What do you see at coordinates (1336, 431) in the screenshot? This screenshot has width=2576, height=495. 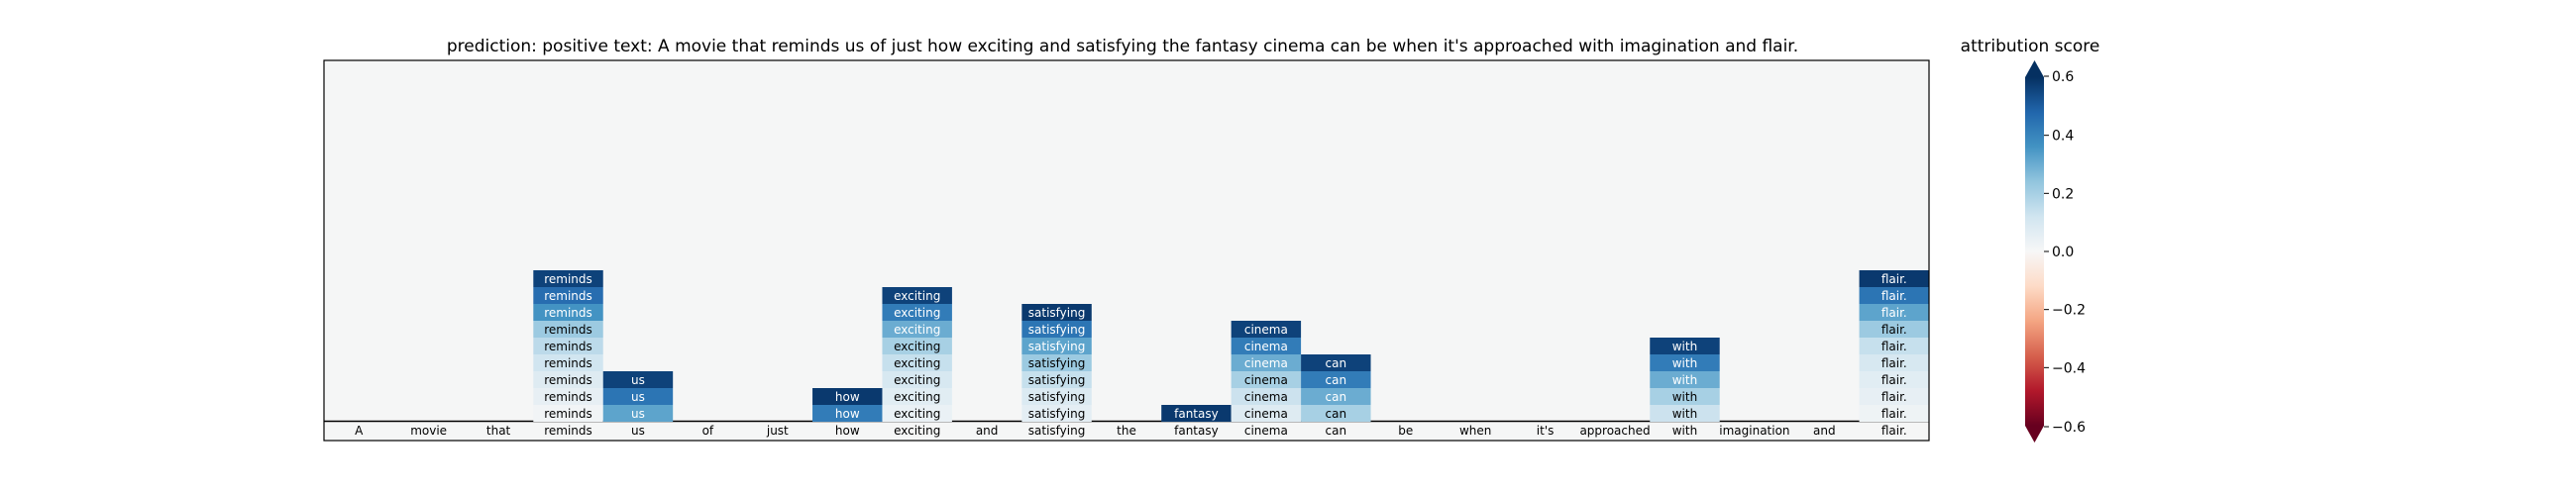 I see `token-label: can` at bounding box center [1336, 431].